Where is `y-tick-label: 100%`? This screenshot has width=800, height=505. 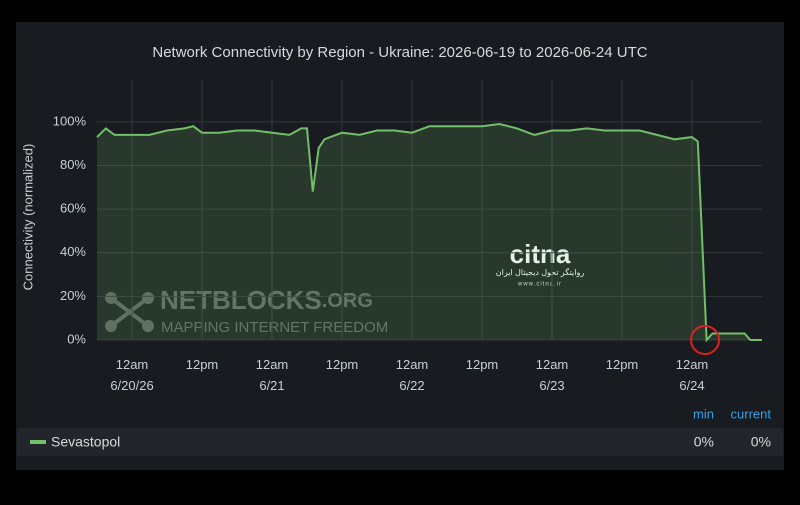
y-tick-label: 100% is located at coordinates (70, 120).